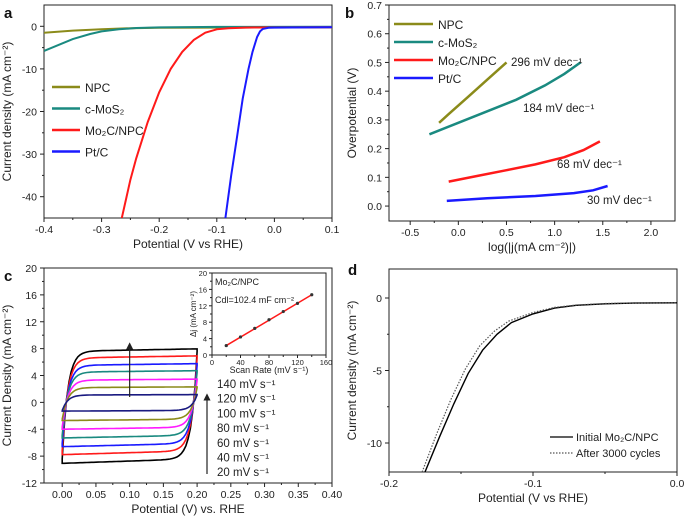 The width and height of the screenshot is (685, 519). Describe the element at coordinates (458, 43) in the screenshot. I see `legend-label: c-MoS₂` at that location.